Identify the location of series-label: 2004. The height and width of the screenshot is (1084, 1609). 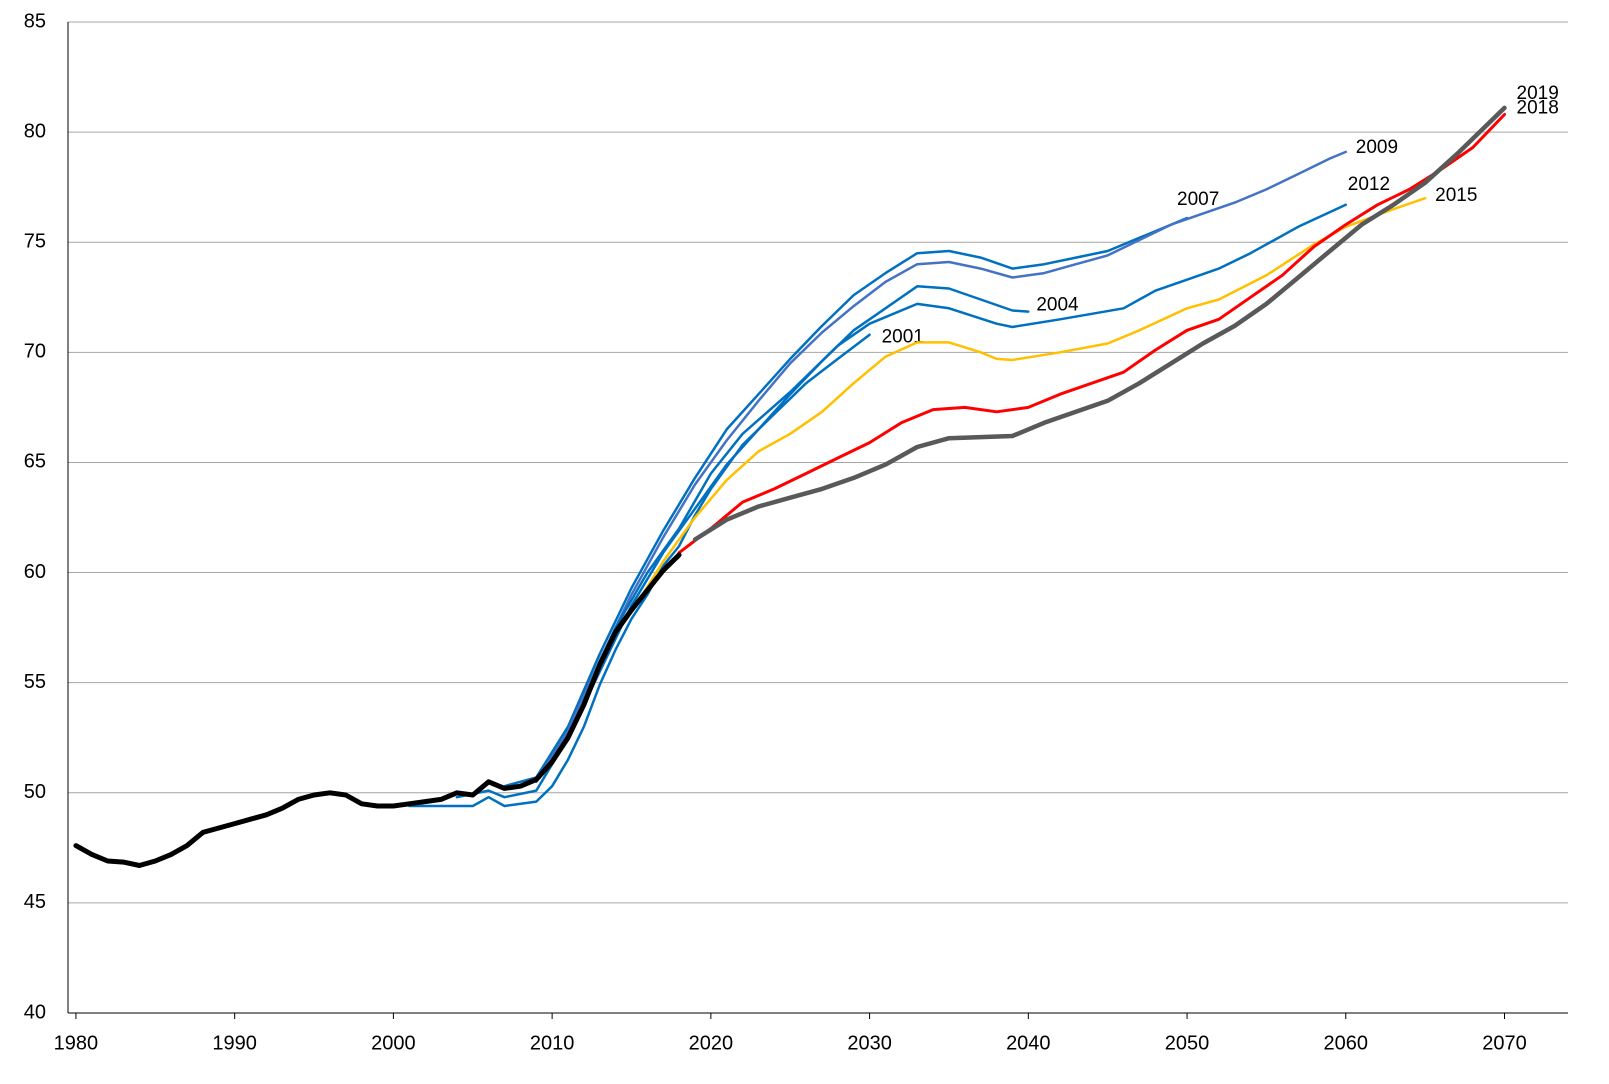
(1057, 305).